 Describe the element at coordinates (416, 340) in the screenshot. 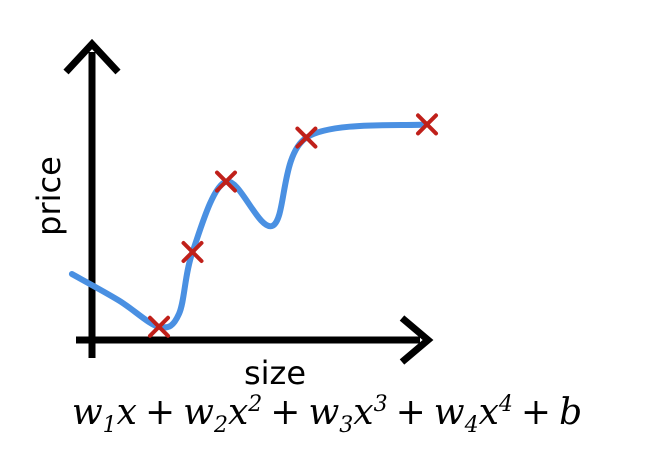

I see `x-axis-arrowhead` at that location.